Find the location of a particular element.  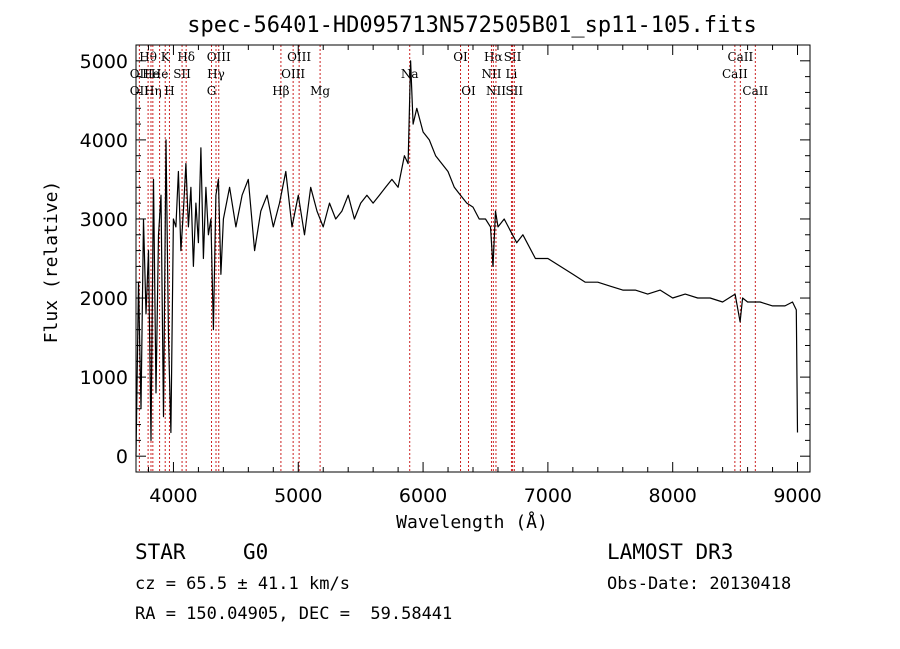

y-axis-label: Flux (relative) is located at coordinates (51, 262).